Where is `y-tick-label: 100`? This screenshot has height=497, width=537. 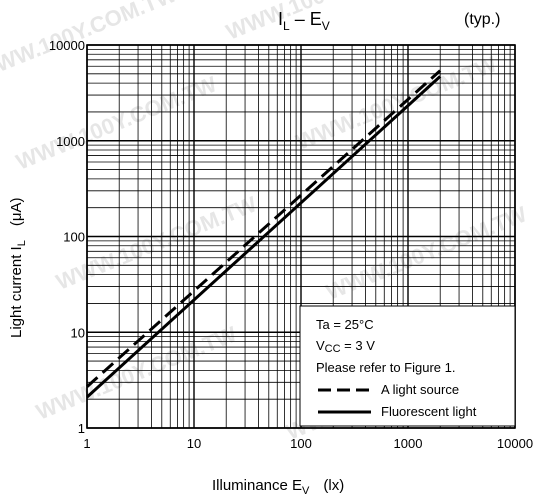
y-tick-label: 100 is located at coordinates (74, 237).